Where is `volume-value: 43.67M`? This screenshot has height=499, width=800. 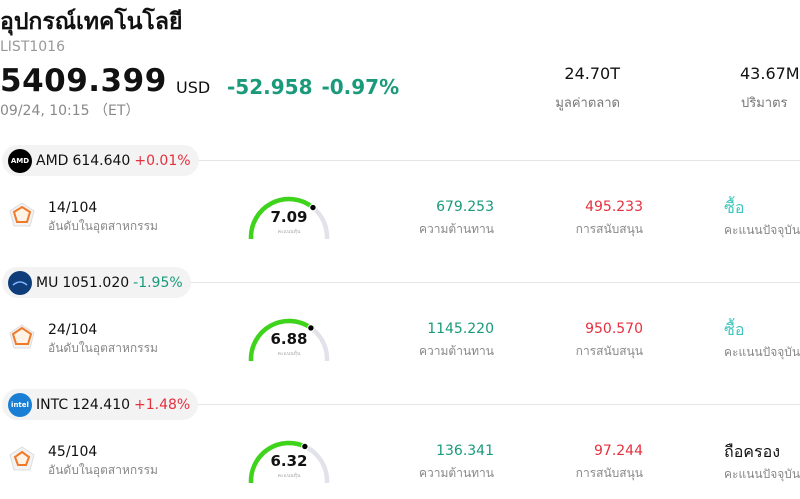
volume-value: 43.67M is located at coordinates (770, 73).